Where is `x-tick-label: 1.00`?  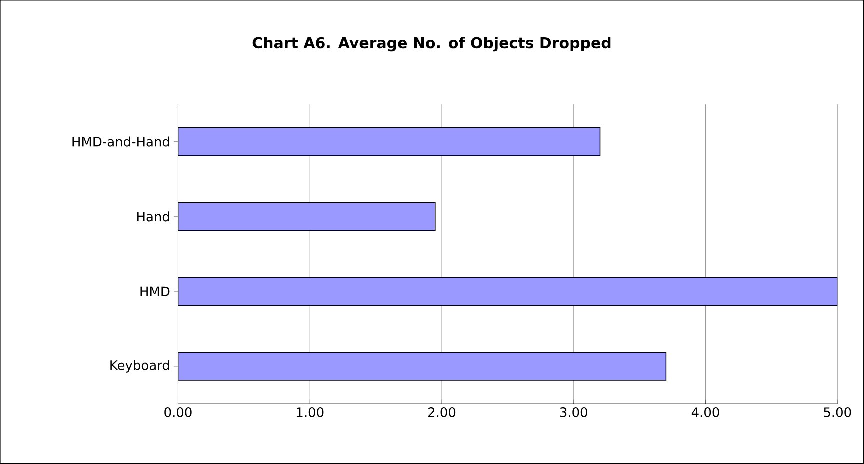 x-tick-label: 1.00 is located at coordinates (310, 412).